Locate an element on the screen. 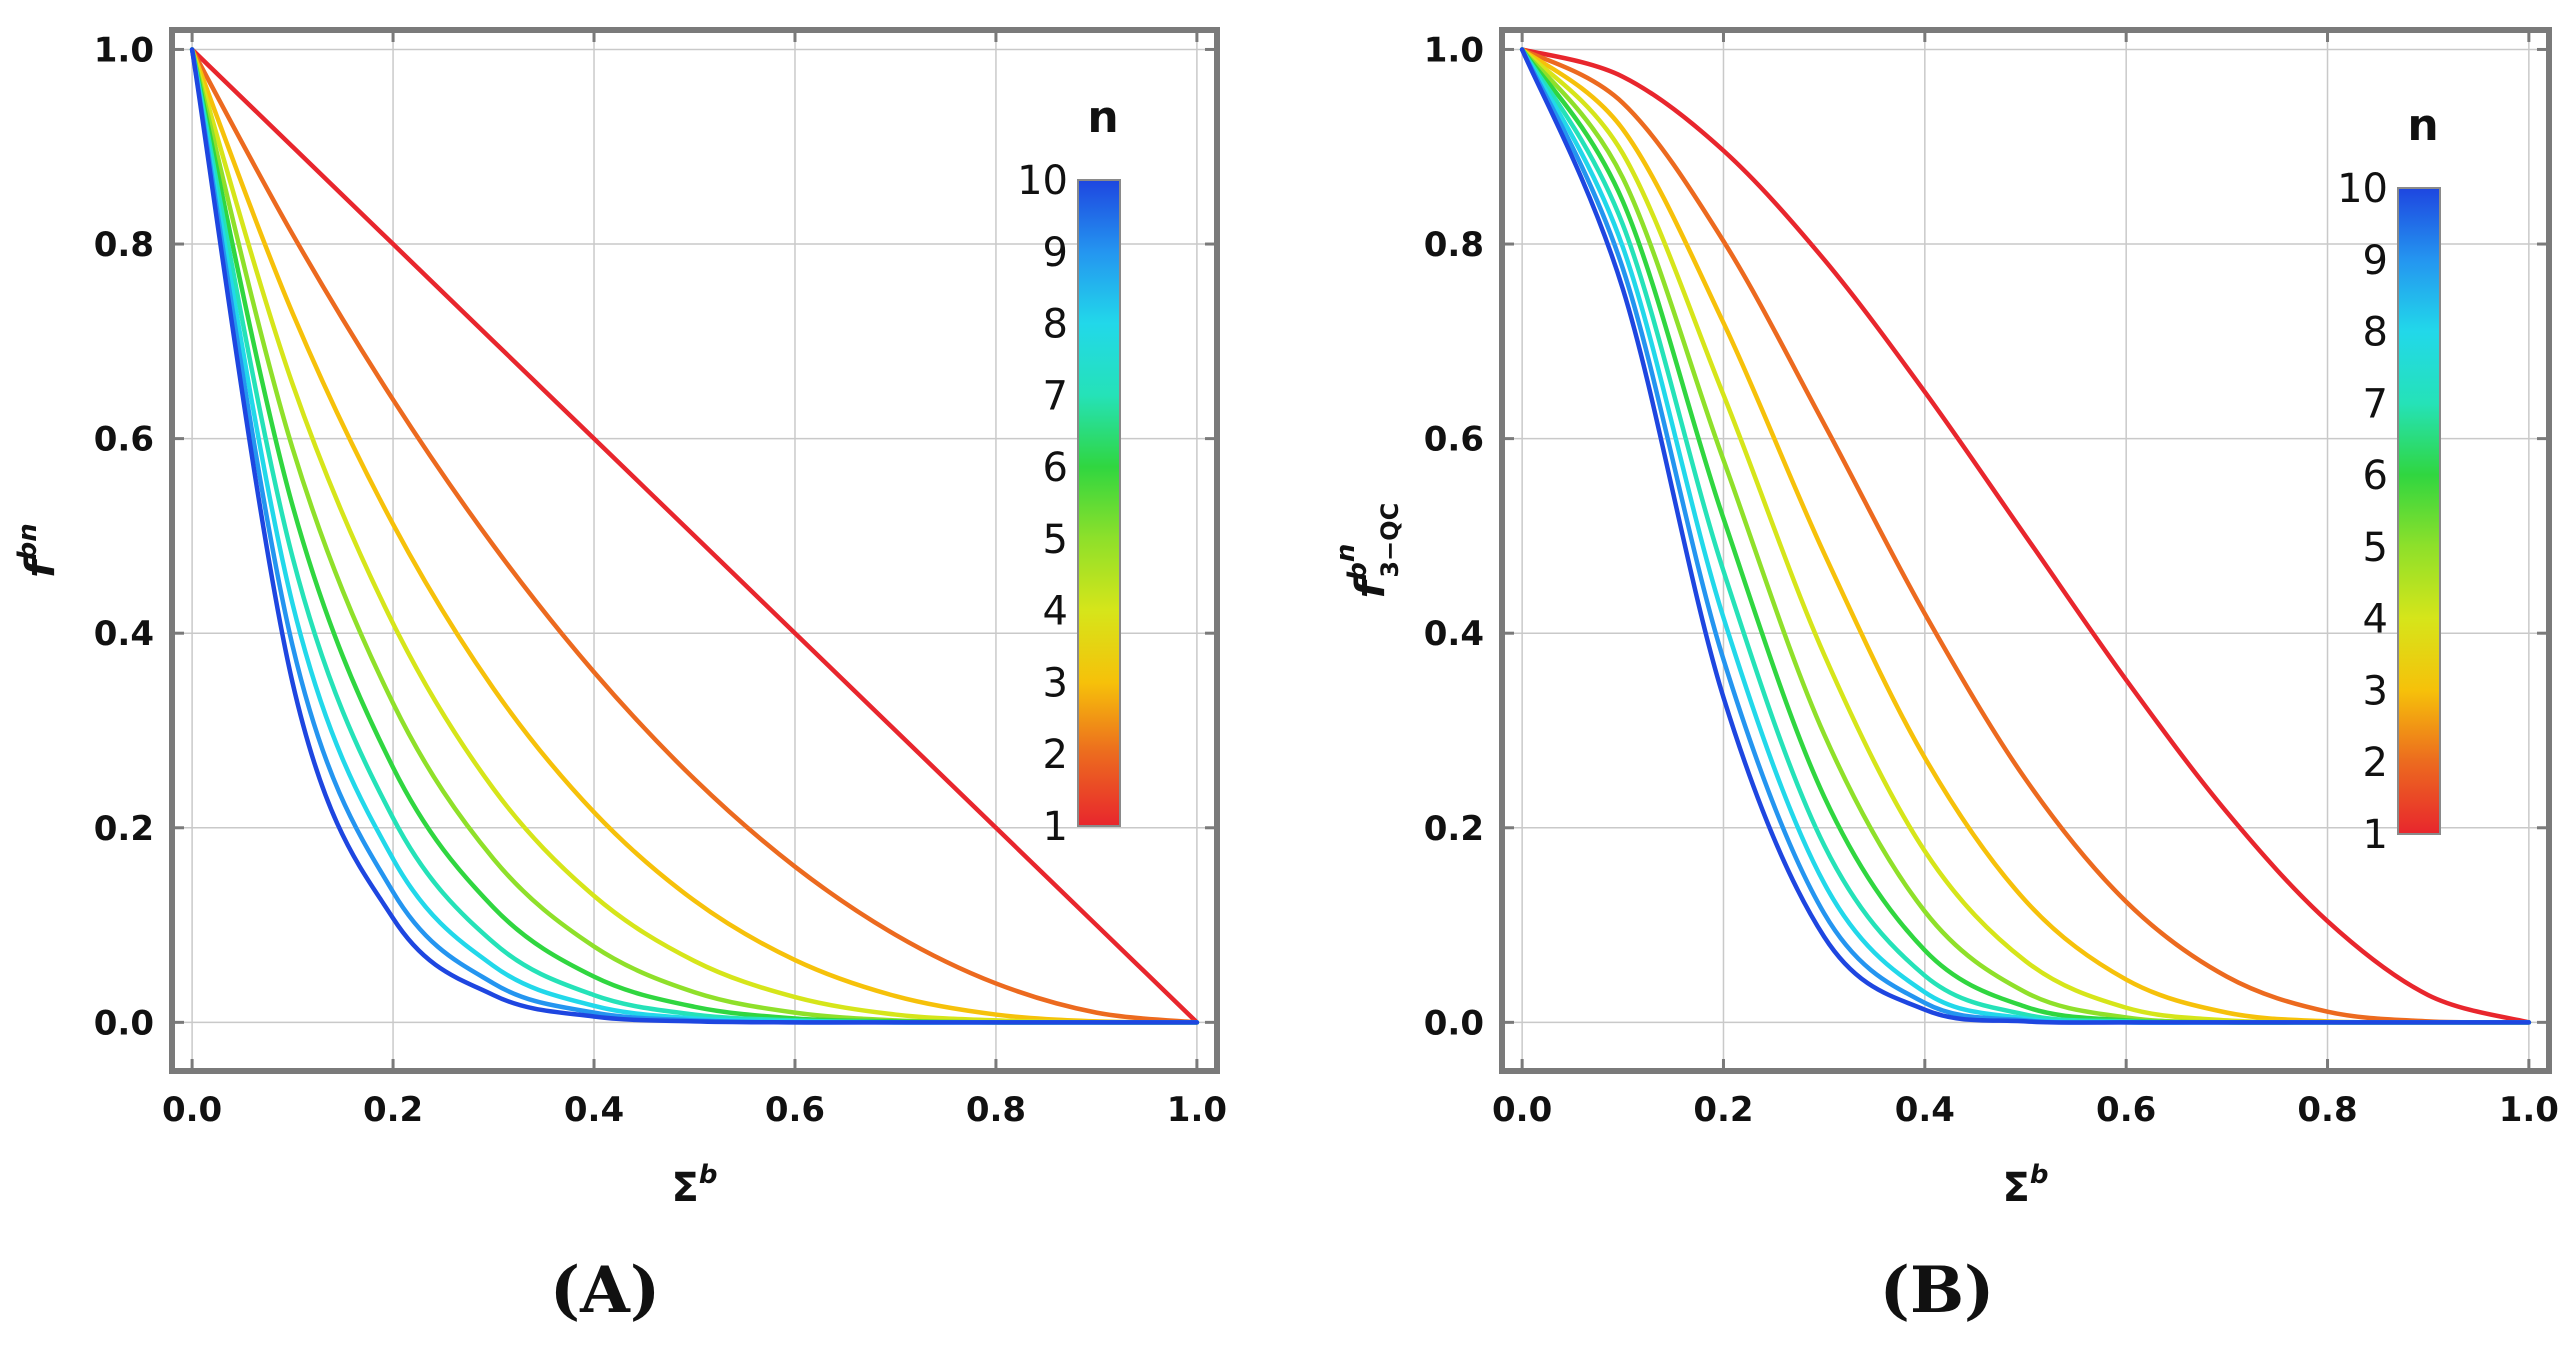  y-axis-title-sup: bn is located at coordinates (28, 541).